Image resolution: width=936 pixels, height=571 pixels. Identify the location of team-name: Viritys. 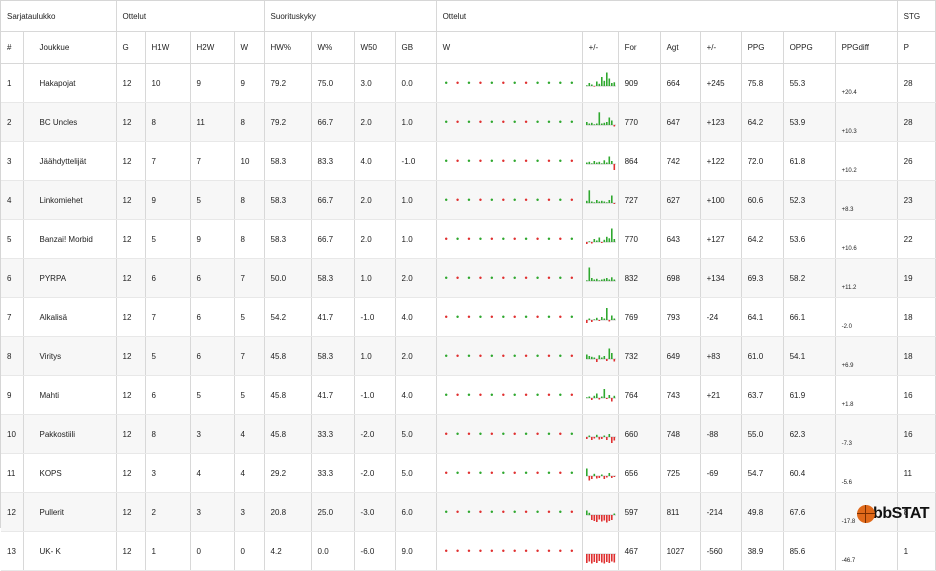
(70, 356).